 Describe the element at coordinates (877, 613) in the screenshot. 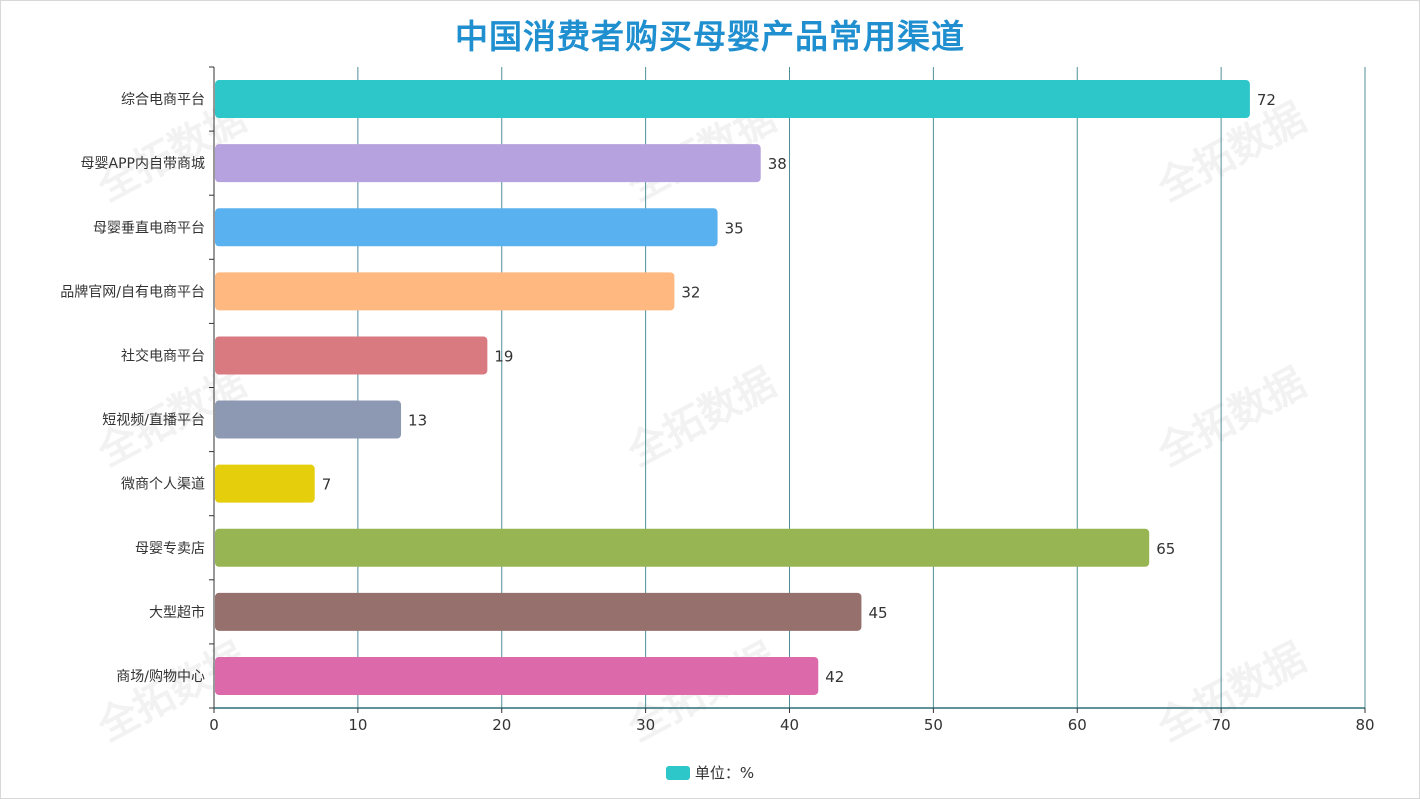

I see `data-label: 45` at that location.